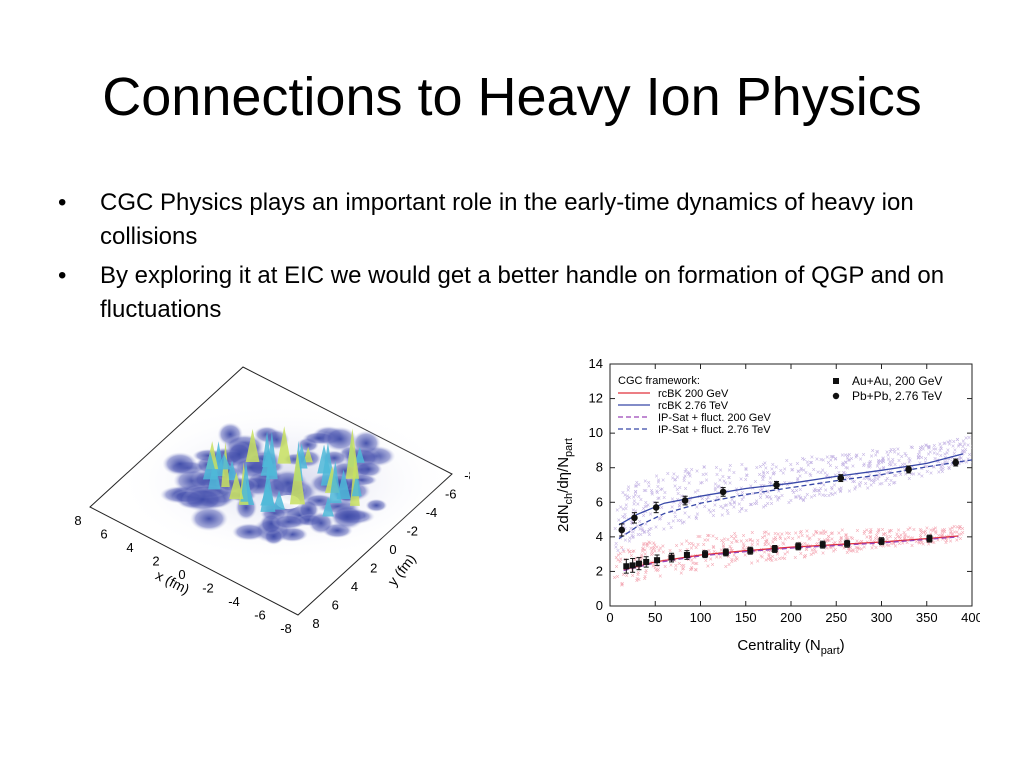 This screenshot has width=1024, height=768. Describe the element at coordinates (412, 531) in the screenshot. I see `y-tick-label: -2` at that location.